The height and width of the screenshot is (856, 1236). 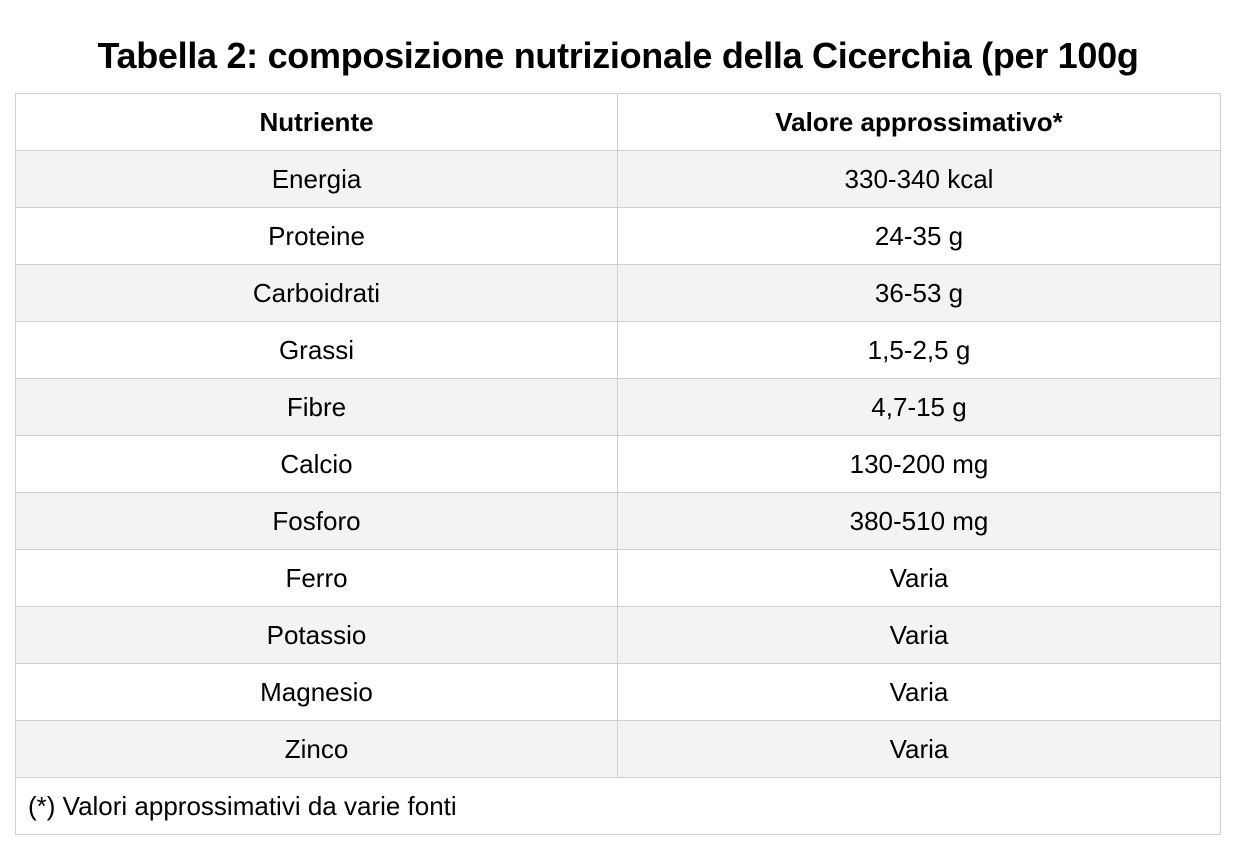 I want to click on nutrient-value-cell: 130-200 mg, so click(x=919, y=464).